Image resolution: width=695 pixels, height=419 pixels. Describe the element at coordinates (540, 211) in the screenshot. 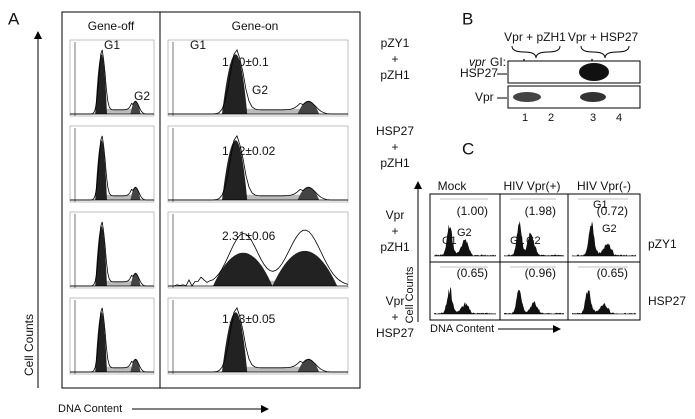

I see `ratio: (1.98)` at that location.